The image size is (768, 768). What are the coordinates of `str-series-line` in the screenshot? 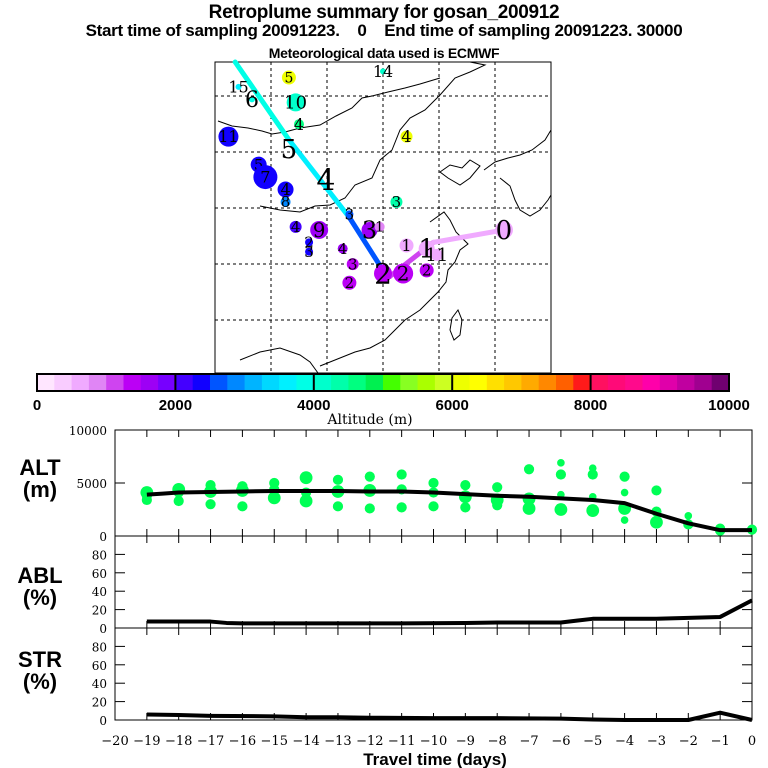 It's located at (449, 716).